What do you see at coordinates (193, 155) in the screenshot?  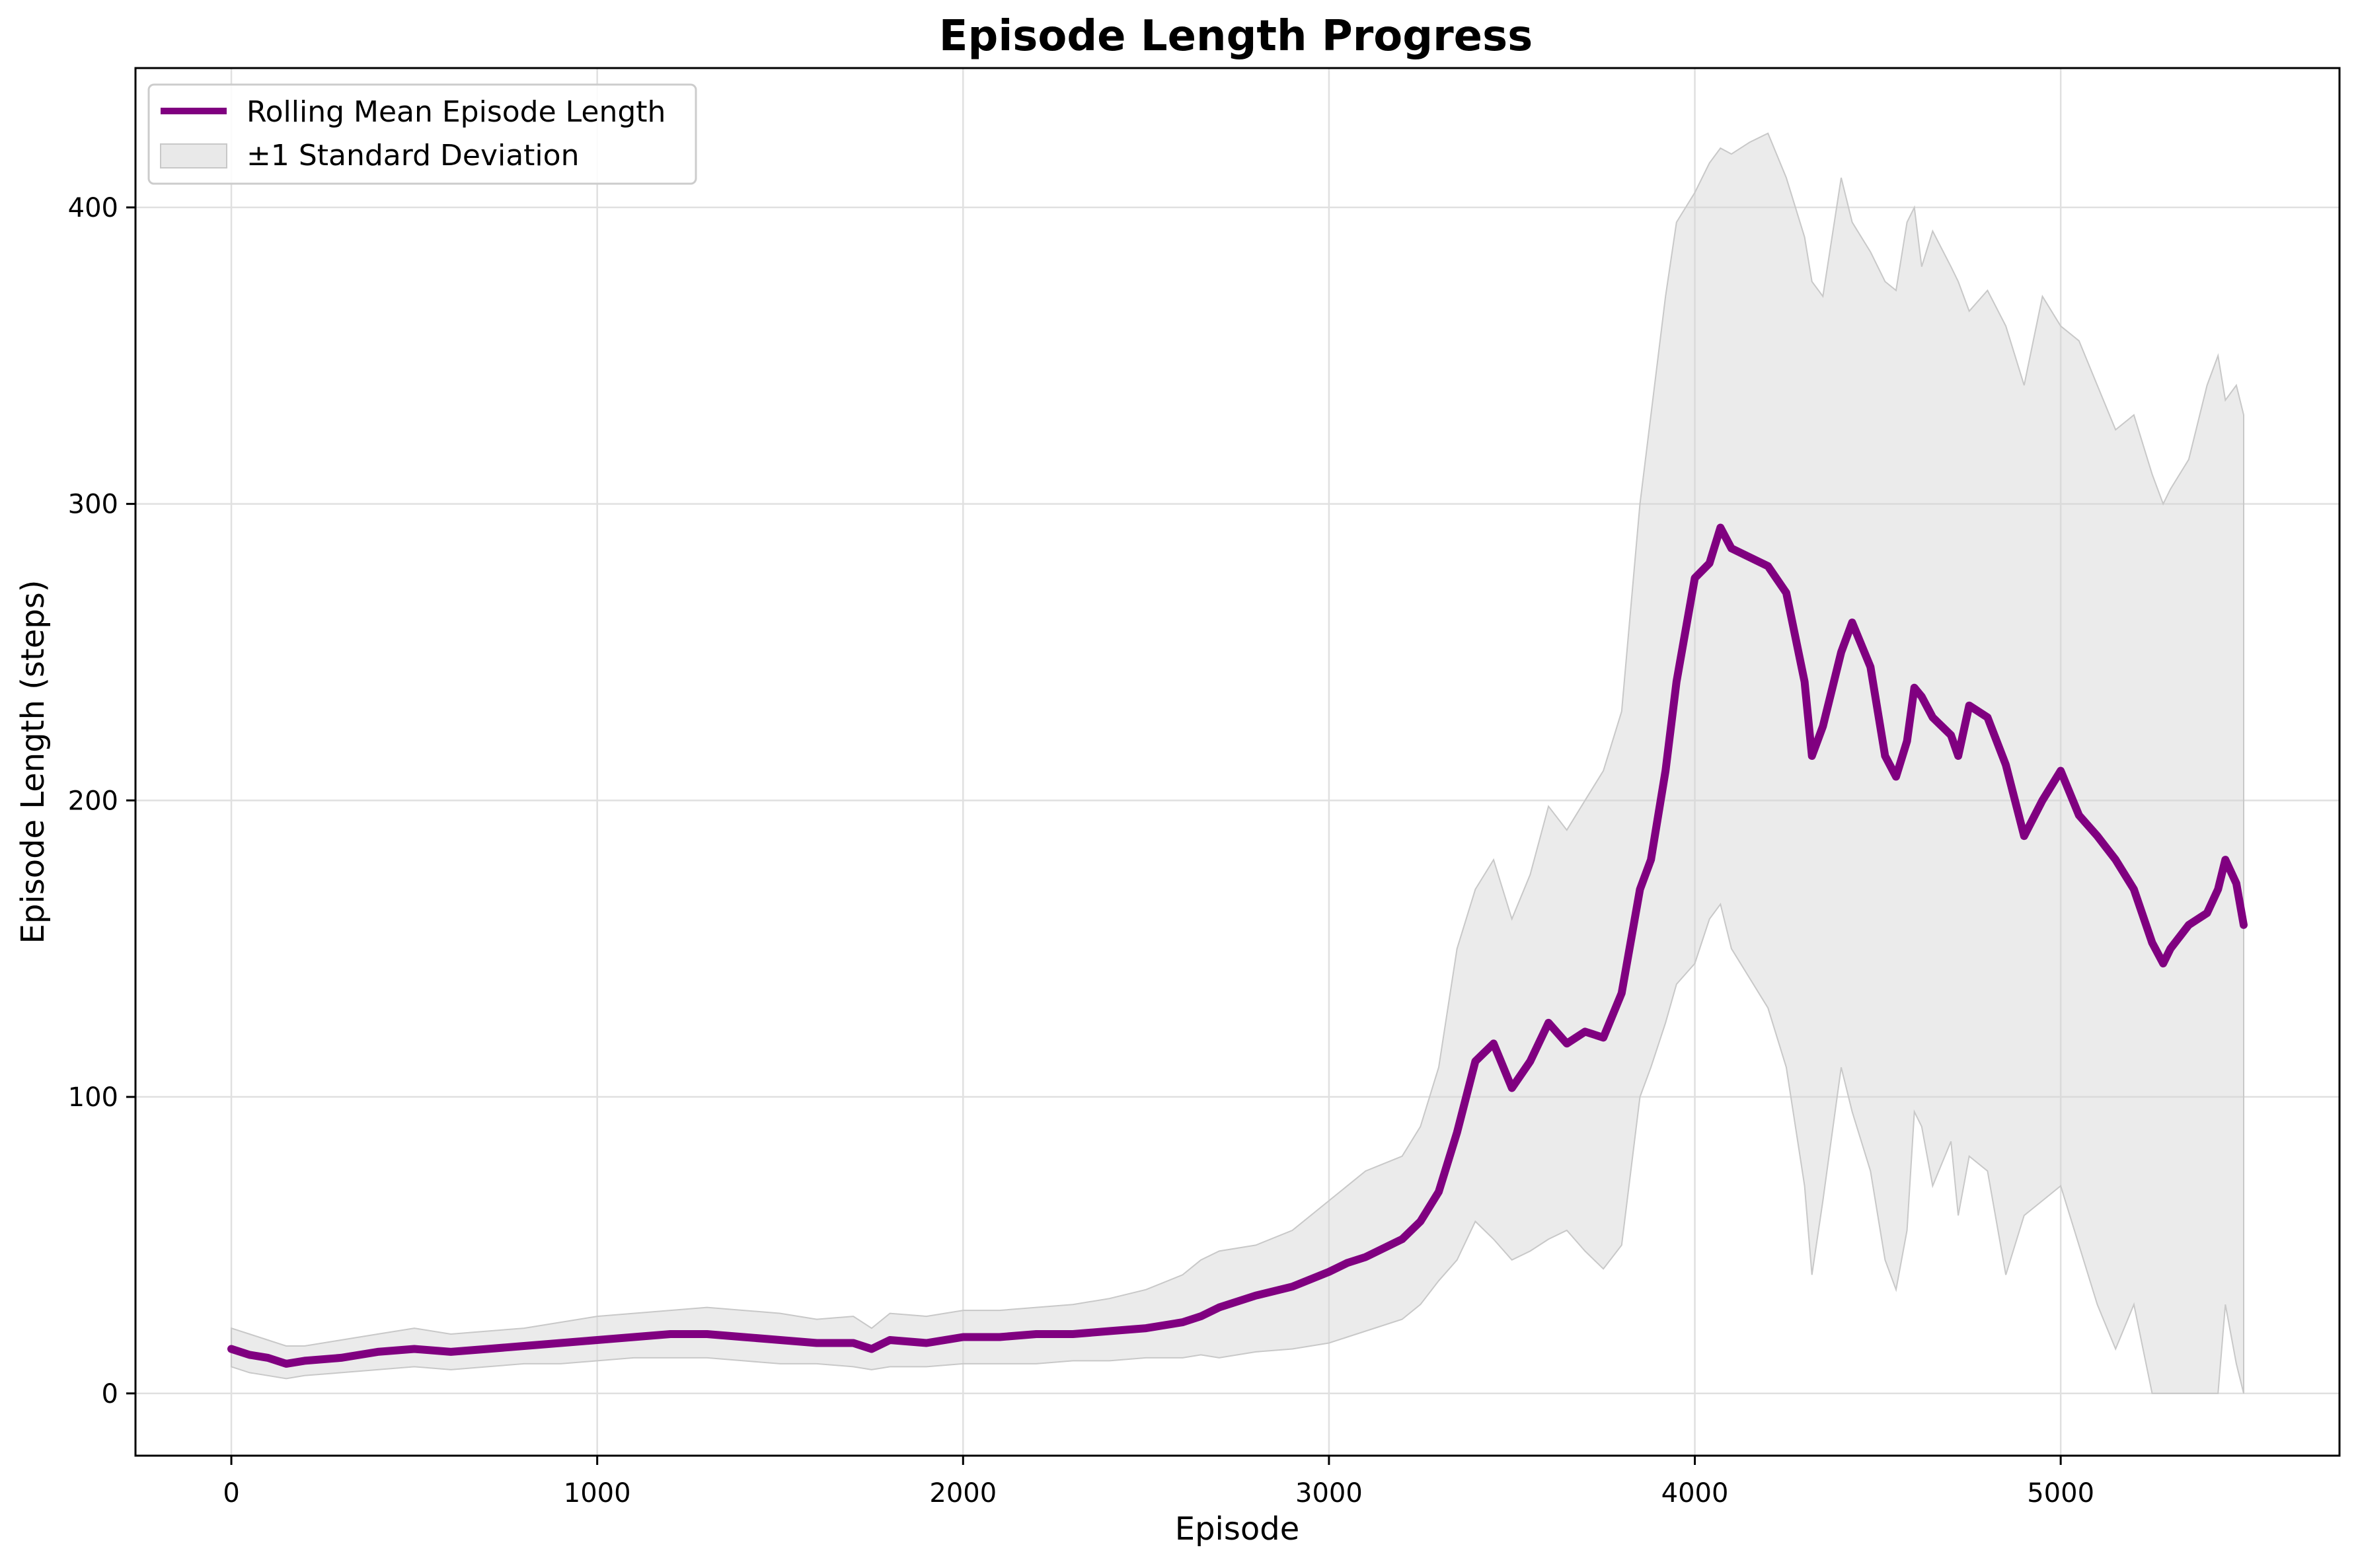 I see `legend-band-swatch` at bounding box center [193, 155].